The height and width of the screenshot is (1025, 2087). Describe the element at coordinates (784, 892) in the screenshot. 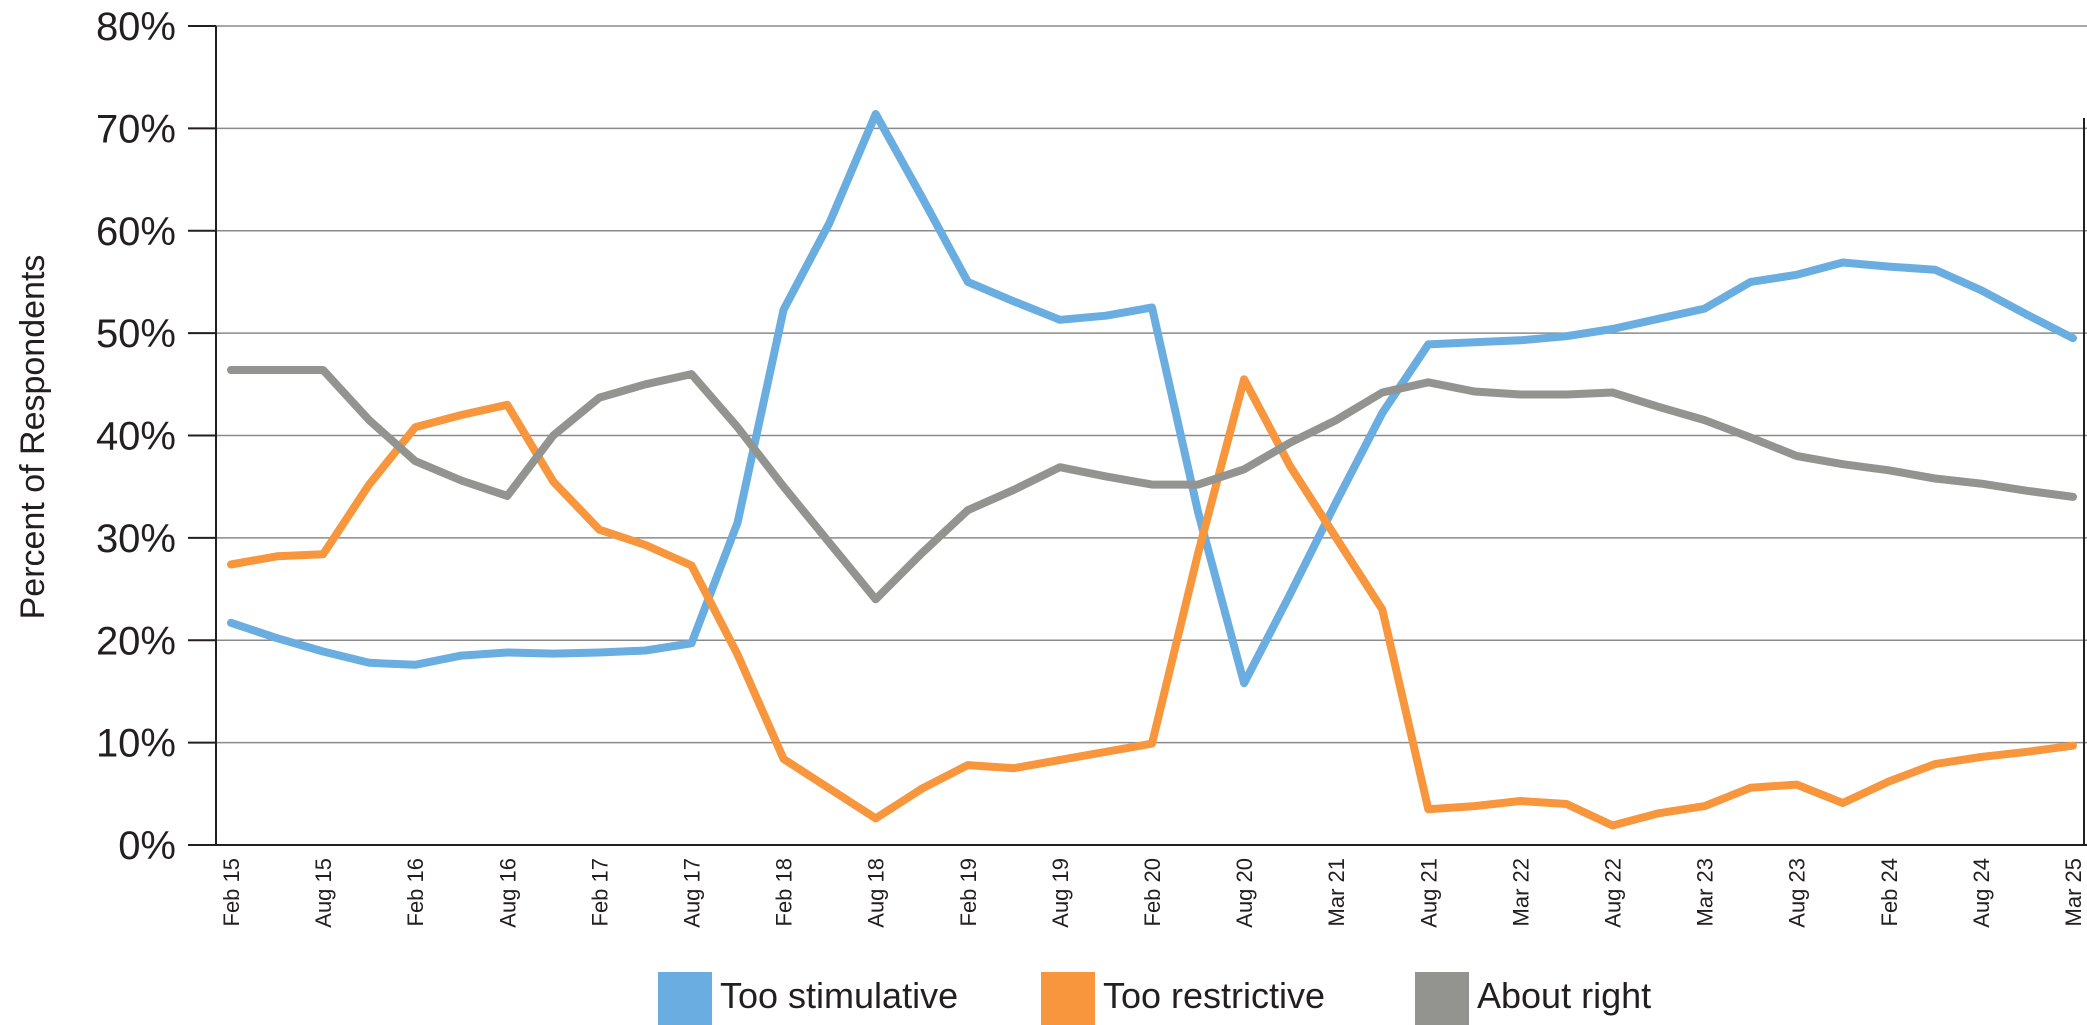

I see `x-tick-label: Feb 18` at that location.